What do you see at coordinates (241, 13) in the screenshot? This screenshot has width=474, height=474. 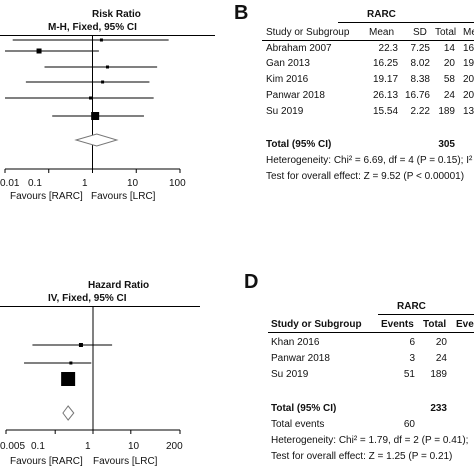 I see `panel-b-label: B` at bounding box center [241, 13].